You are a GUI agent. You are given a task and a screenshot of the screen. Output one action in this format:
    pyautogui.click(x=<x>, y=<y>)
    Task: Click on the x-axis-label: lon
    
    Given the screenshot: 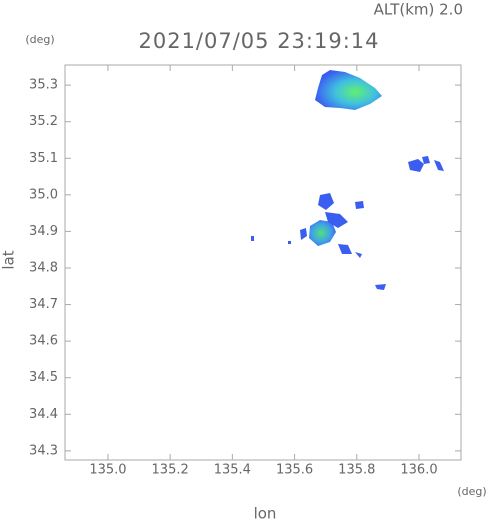 What is the action you would take?
    pyautogui.click(x=265, y=513)
    